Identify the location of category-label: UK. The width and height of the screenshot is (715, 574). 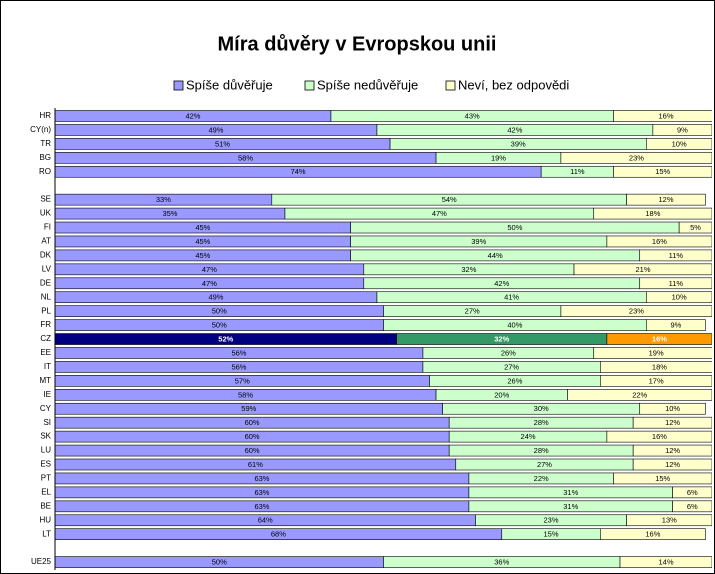
(46, 213).